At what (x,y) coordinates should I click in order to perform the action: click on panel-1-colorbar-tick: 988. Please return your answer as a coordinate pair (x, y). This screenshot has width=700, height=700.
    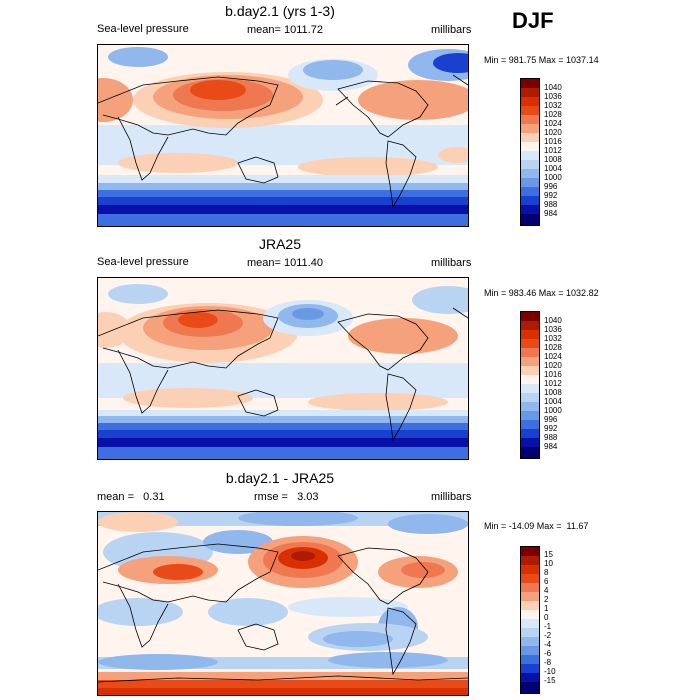
    Looking at the image, I should click on (551, 204).